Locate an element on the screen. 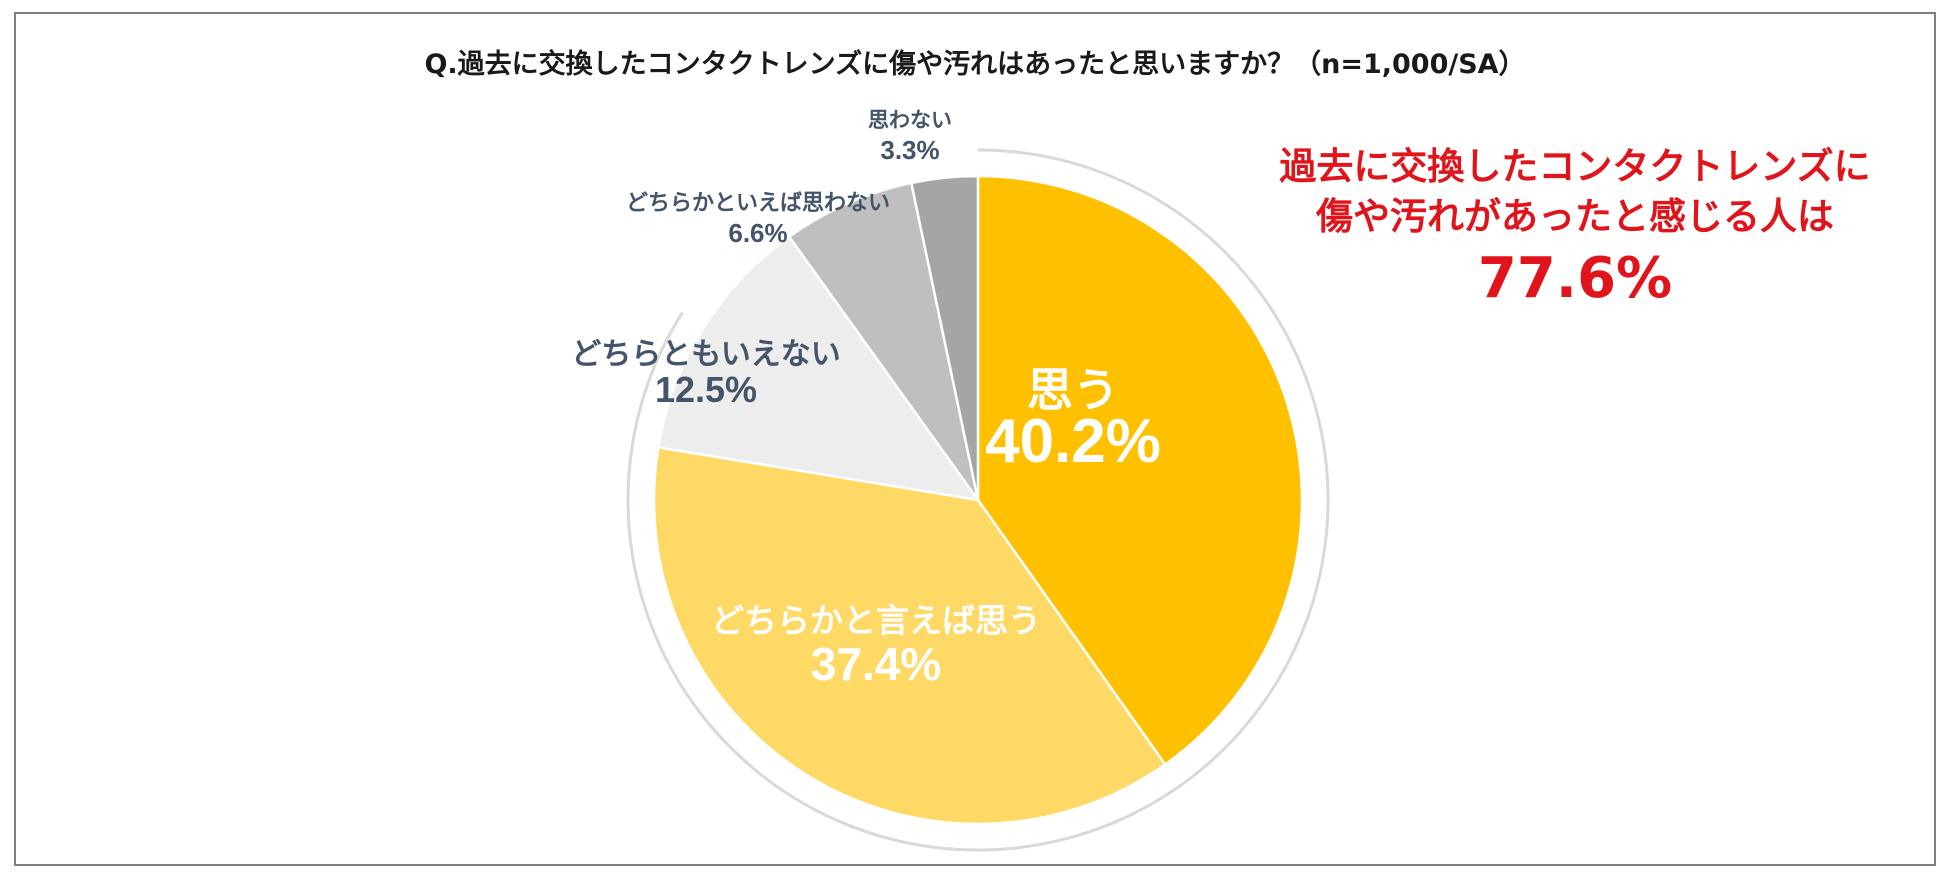 This screenshot has height=875, width=1950. slice-label-5: 思わない is located at coordinates (910, 120).